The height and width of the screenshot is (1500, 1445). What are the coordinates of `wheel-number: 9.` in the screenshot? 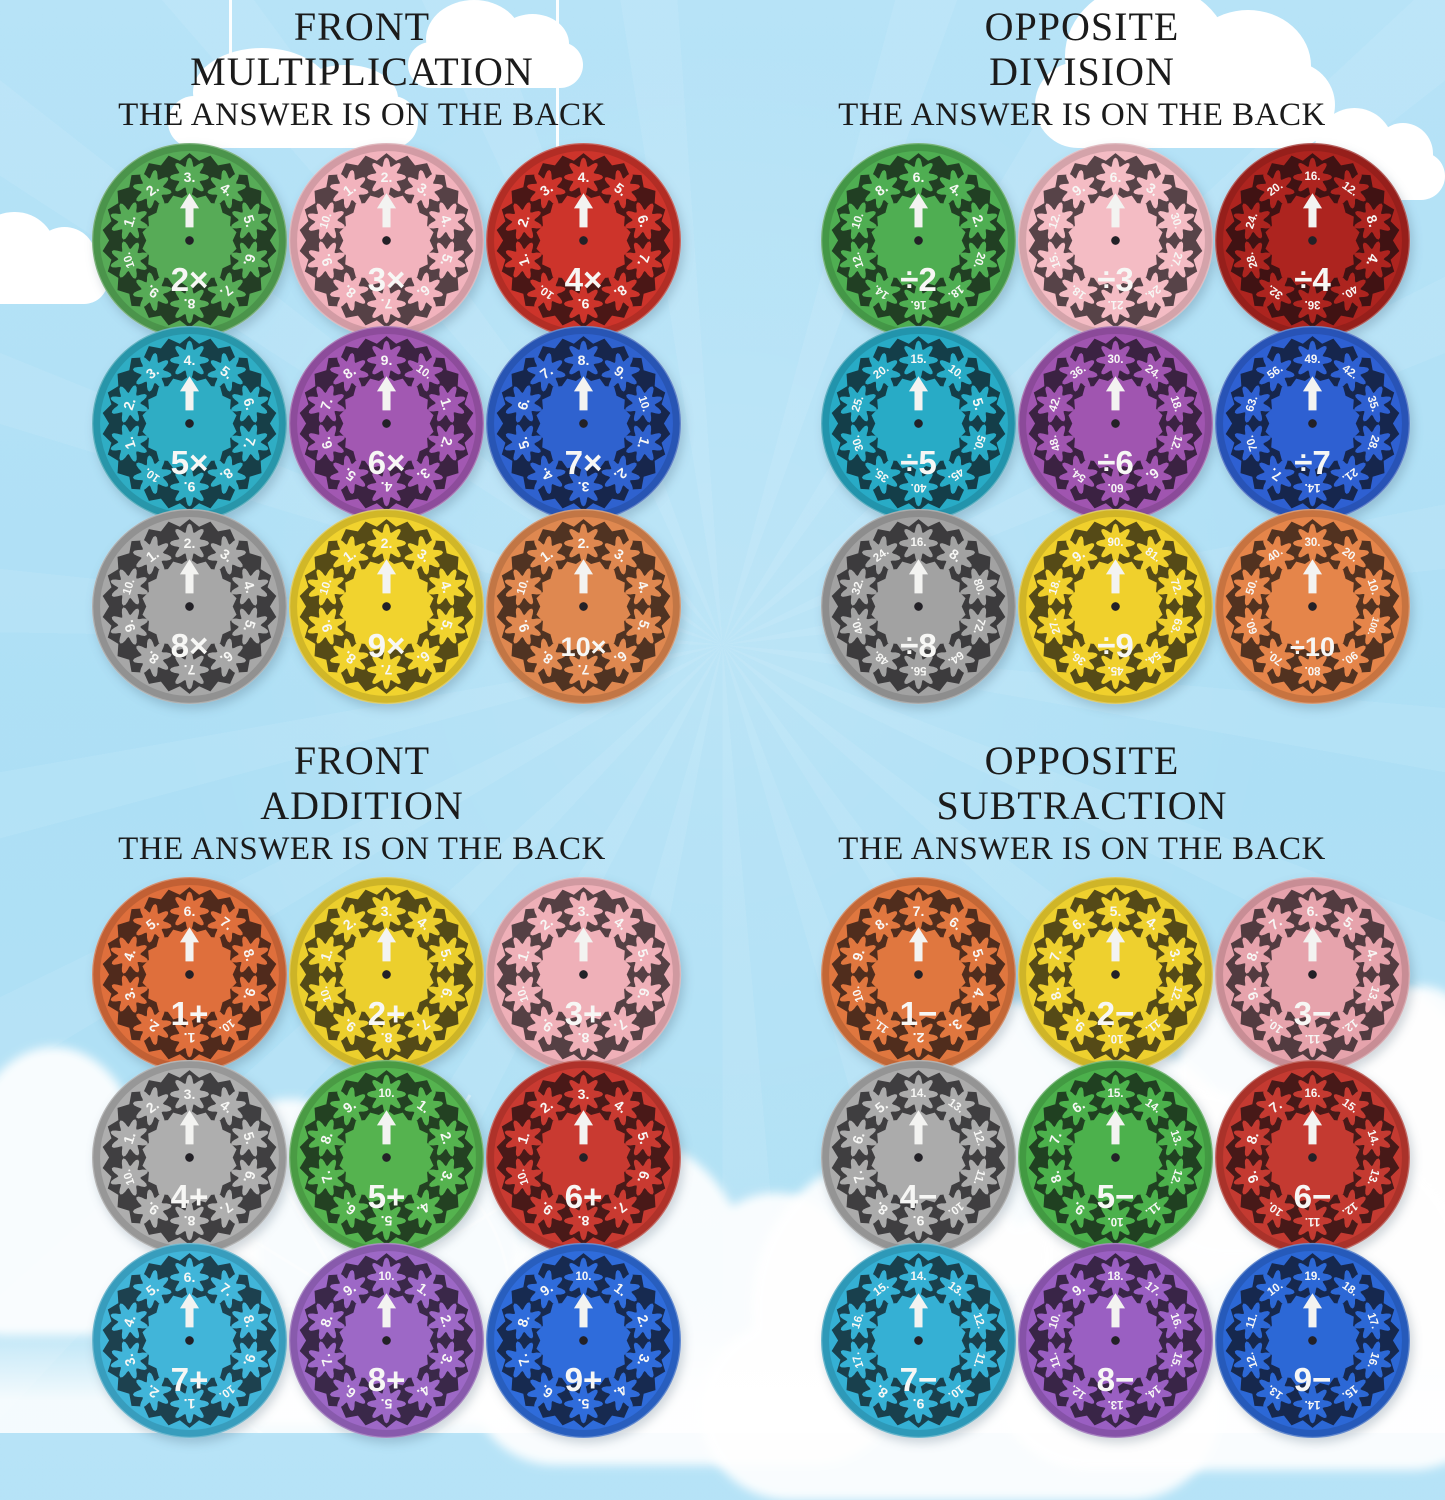 It's located at (326, 260).